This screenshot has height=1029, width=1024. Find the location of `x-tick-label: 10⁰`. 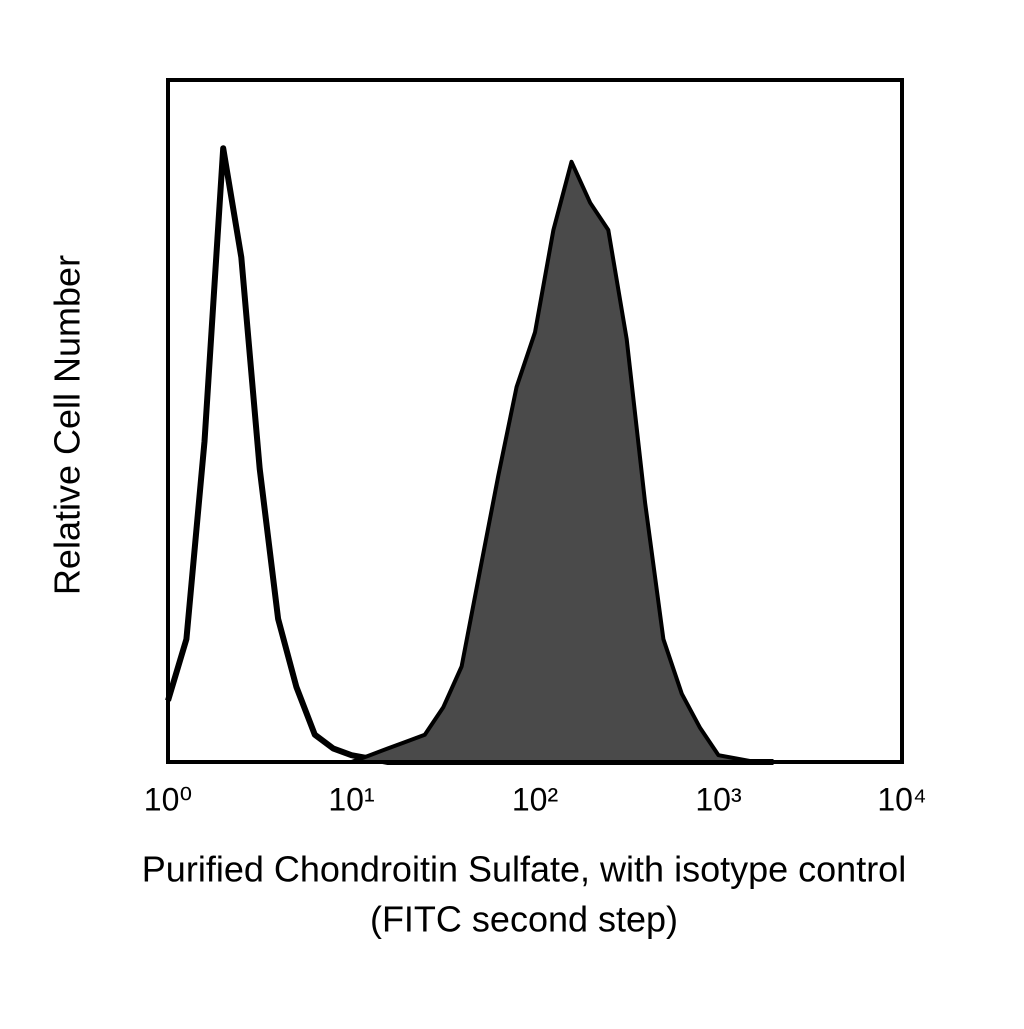

x-tick-label: 10⁰ is located at coordinates (168, 799).